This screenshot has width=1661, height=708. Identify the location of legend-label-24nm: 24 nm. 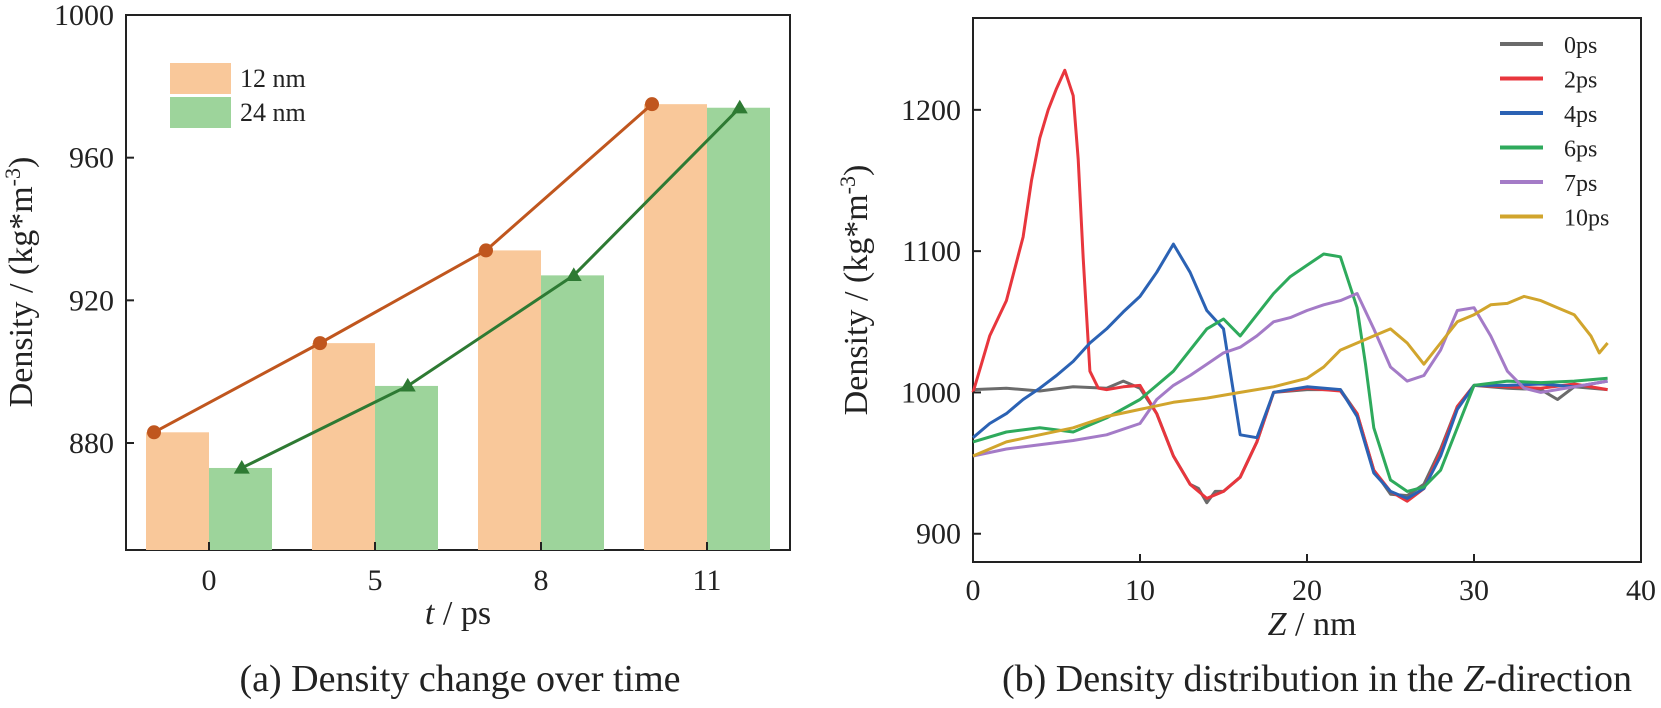
(273, 112).